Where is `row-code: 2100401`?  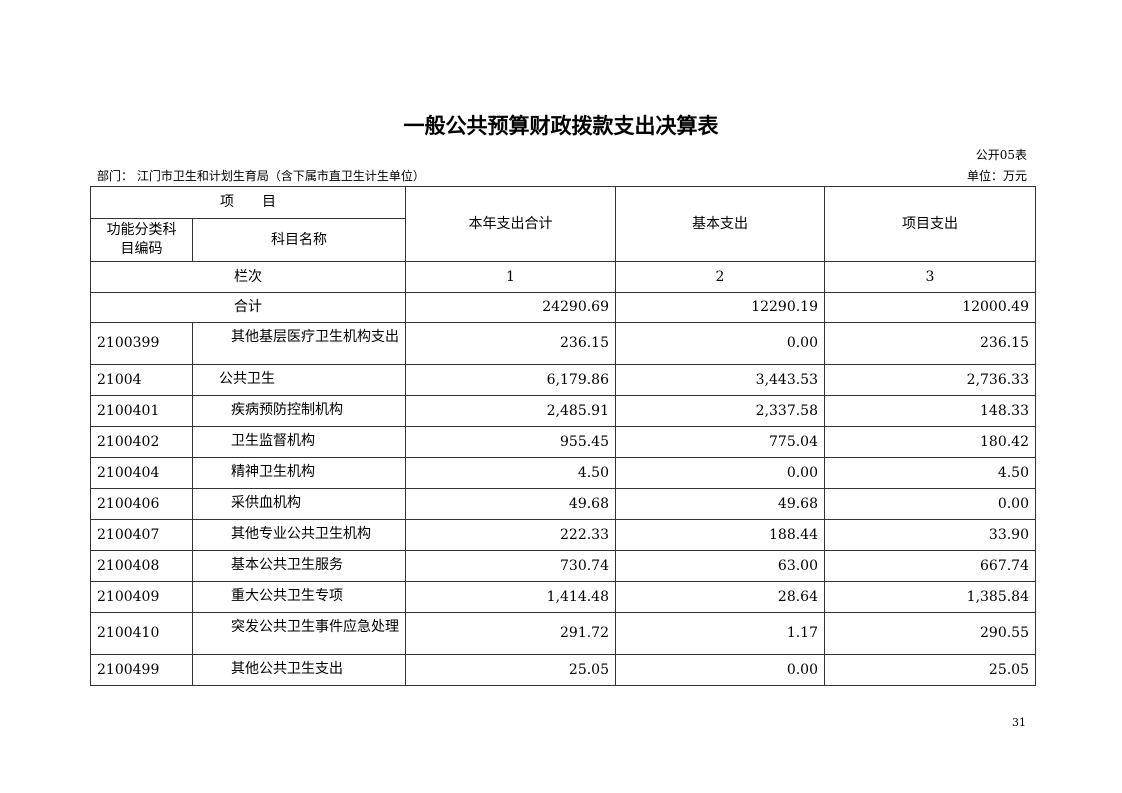 row-code: 2100401 is located at coordinates (141, 411).